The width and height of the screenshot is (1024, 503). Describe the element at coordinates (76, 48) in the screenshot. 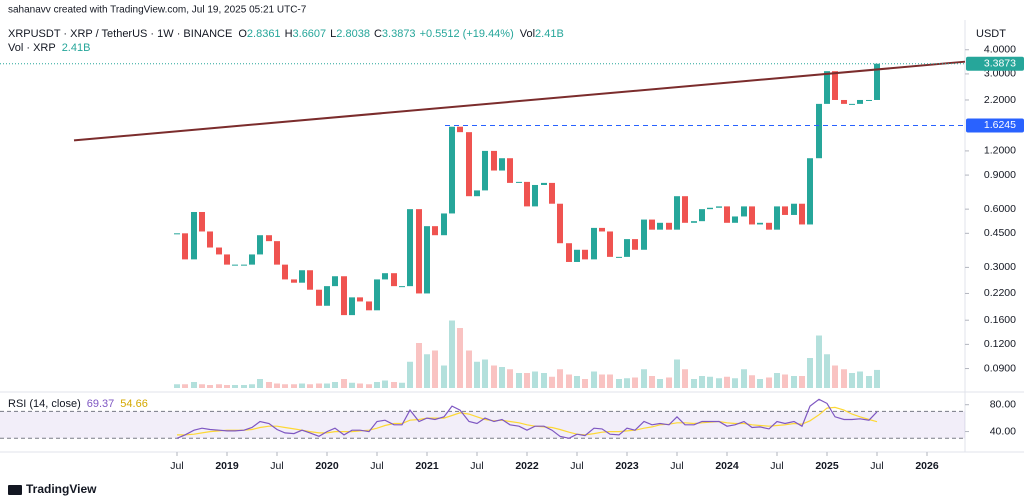

I see `volume-value: 2.41B` at that location.